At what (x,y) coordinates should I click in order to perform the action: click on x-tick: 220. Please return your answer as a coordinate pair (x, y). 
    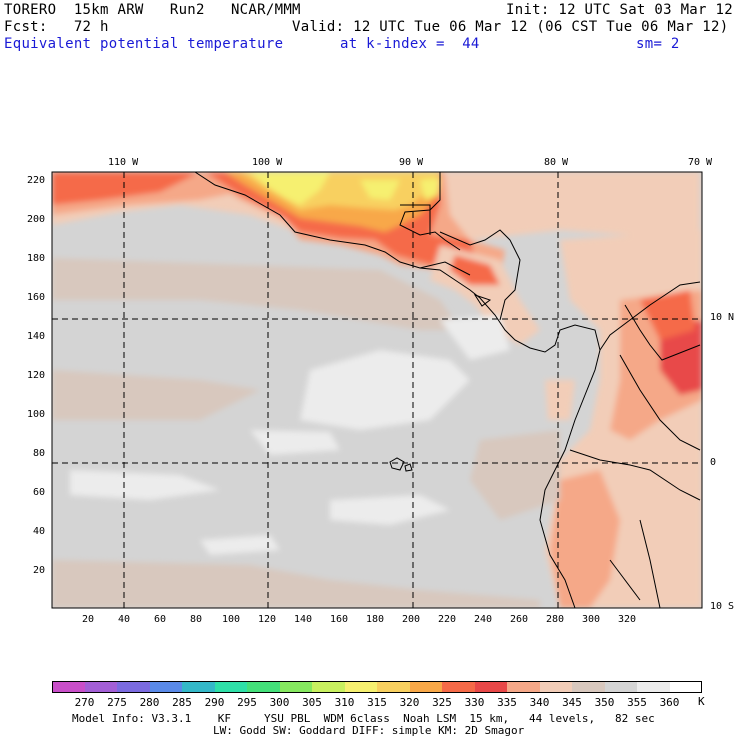
    Looking at the image, I should click on (447, 619).